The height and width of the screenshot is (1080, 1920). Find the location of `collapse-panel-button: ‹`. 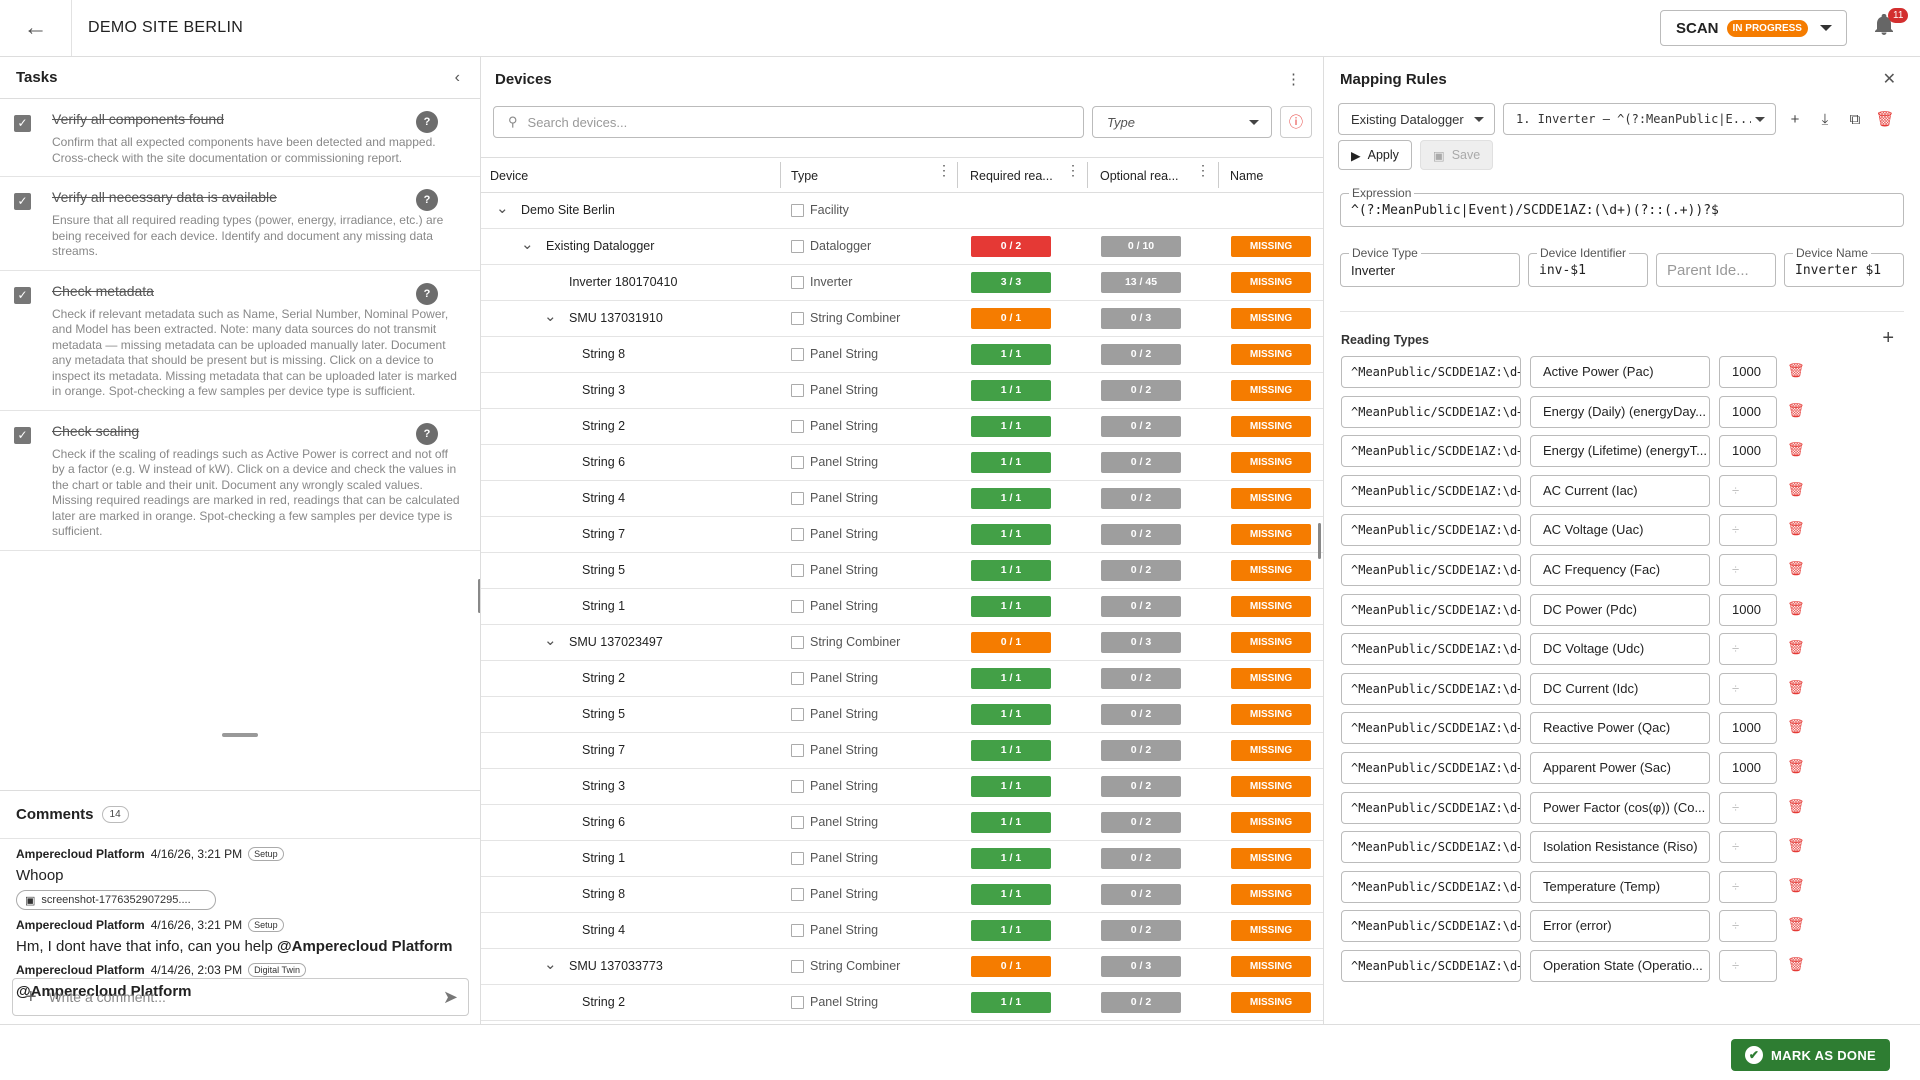

collapse-panel-button: ‹ is located at coordinates (457, 77).